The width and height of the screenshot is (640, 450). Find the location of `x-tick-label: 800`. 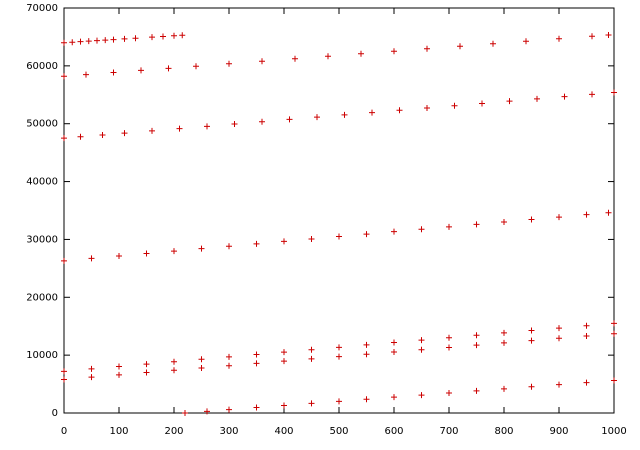

x-tick-label: 800 is located at coordinates (503, 431).